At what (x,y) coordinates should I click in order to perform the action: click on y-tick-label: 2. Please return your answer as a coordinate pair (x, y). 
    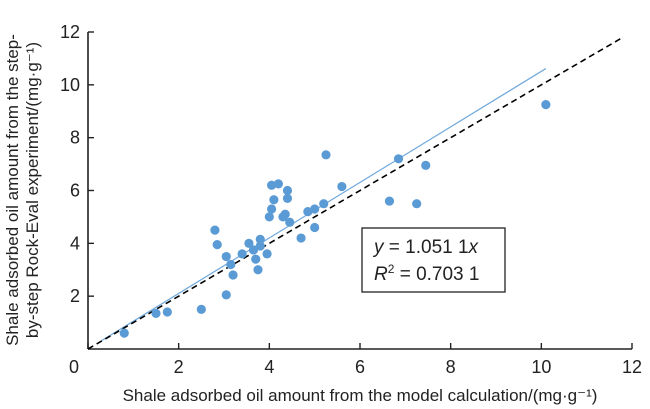
    Looking at the image, I should click on (75, 296).